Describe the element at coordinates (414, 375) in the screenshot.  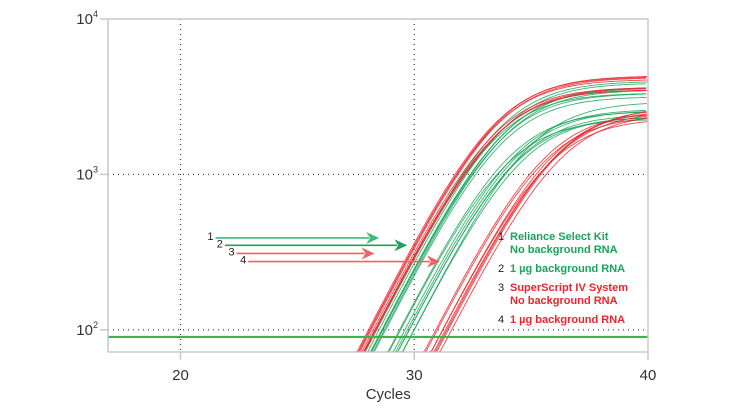
I see `x-tick-label-30: 30` at that location.